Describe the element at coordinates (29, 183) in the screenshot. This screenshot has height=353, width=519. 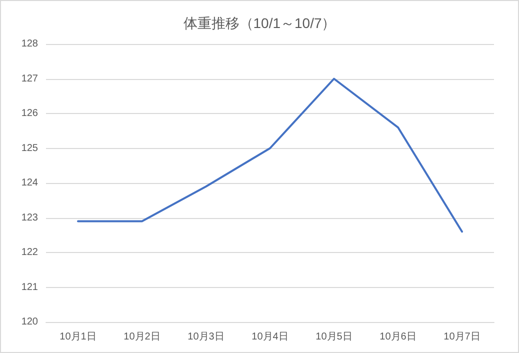
I see `y-tick-label: 124` at that location.